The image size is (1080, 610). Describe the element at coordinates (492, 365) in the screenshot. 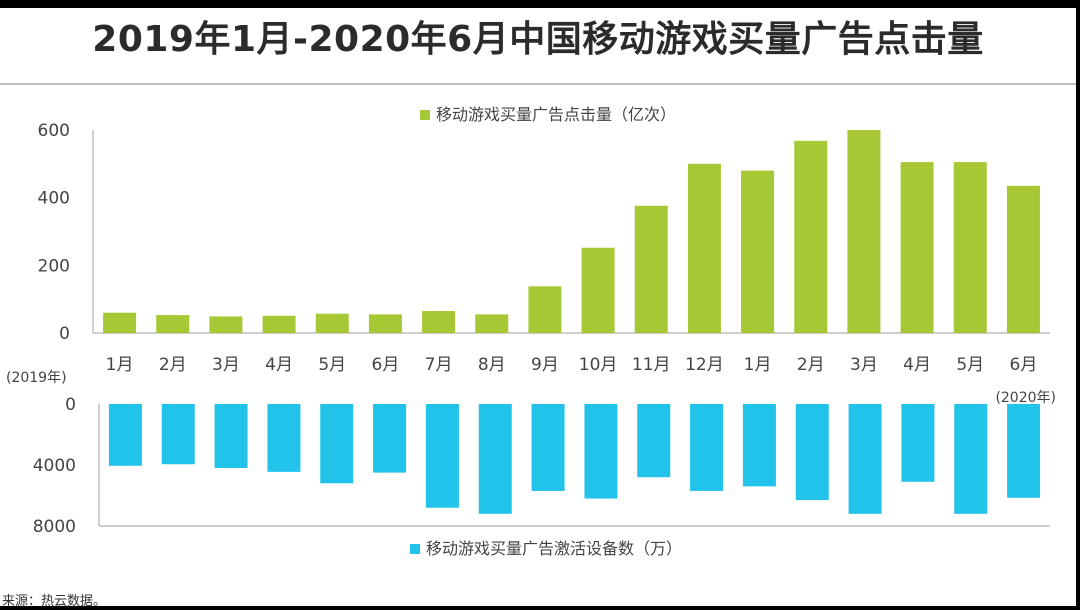

I see `x-tick-label: 8月` at that location.